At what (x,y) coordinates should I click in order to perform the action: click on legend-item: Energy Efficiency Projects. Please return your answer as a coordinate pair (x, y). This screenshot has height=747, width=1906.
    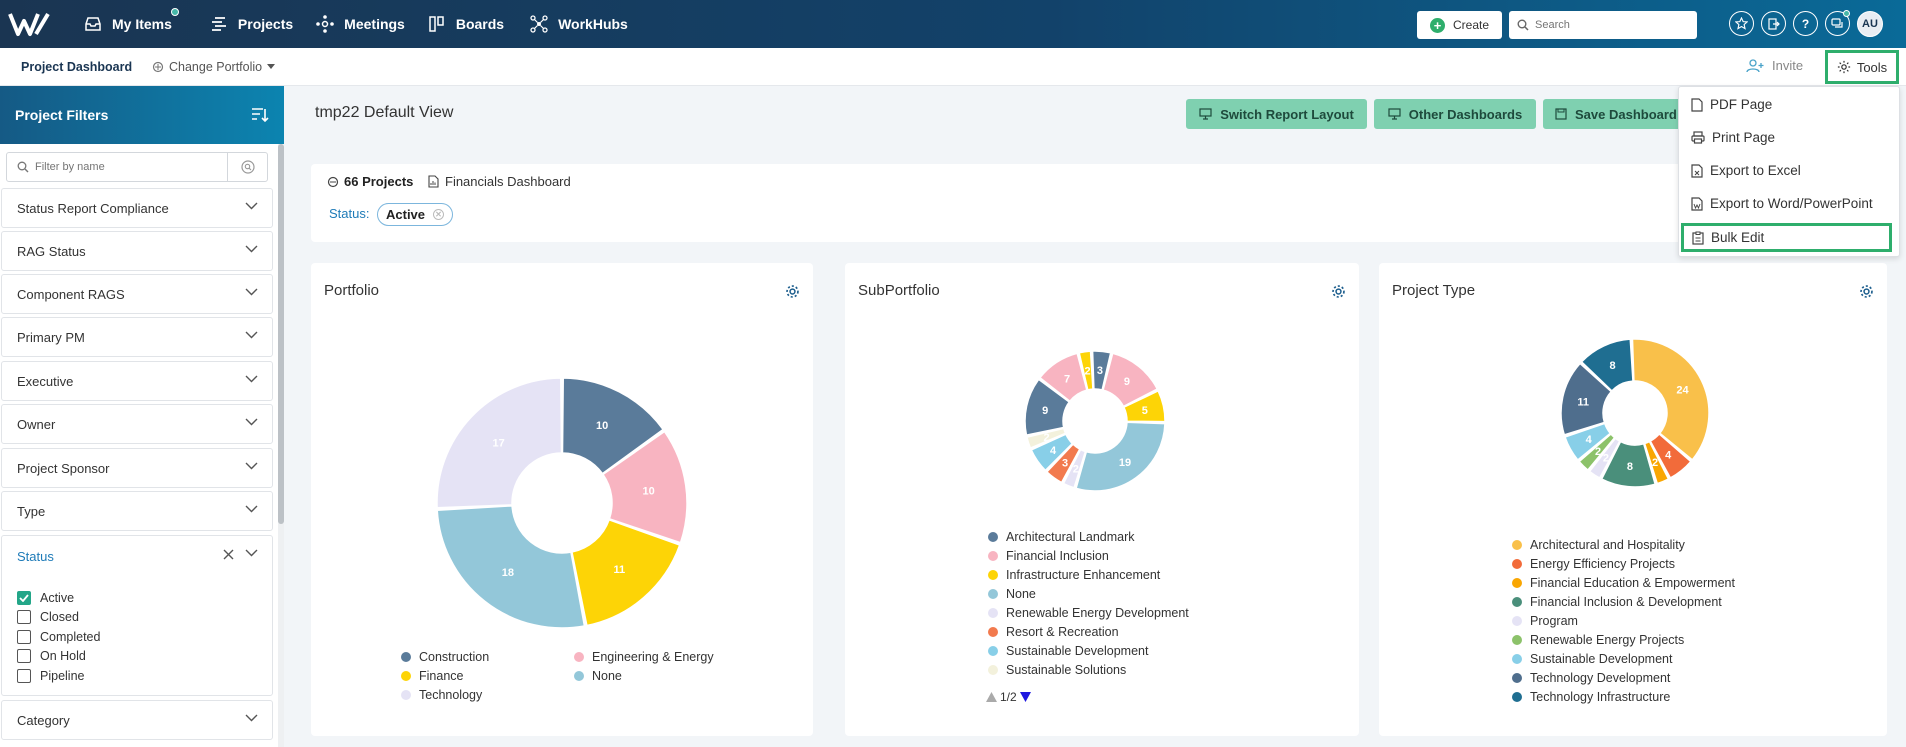
    Looking at the image, I should click on (1593, 564).